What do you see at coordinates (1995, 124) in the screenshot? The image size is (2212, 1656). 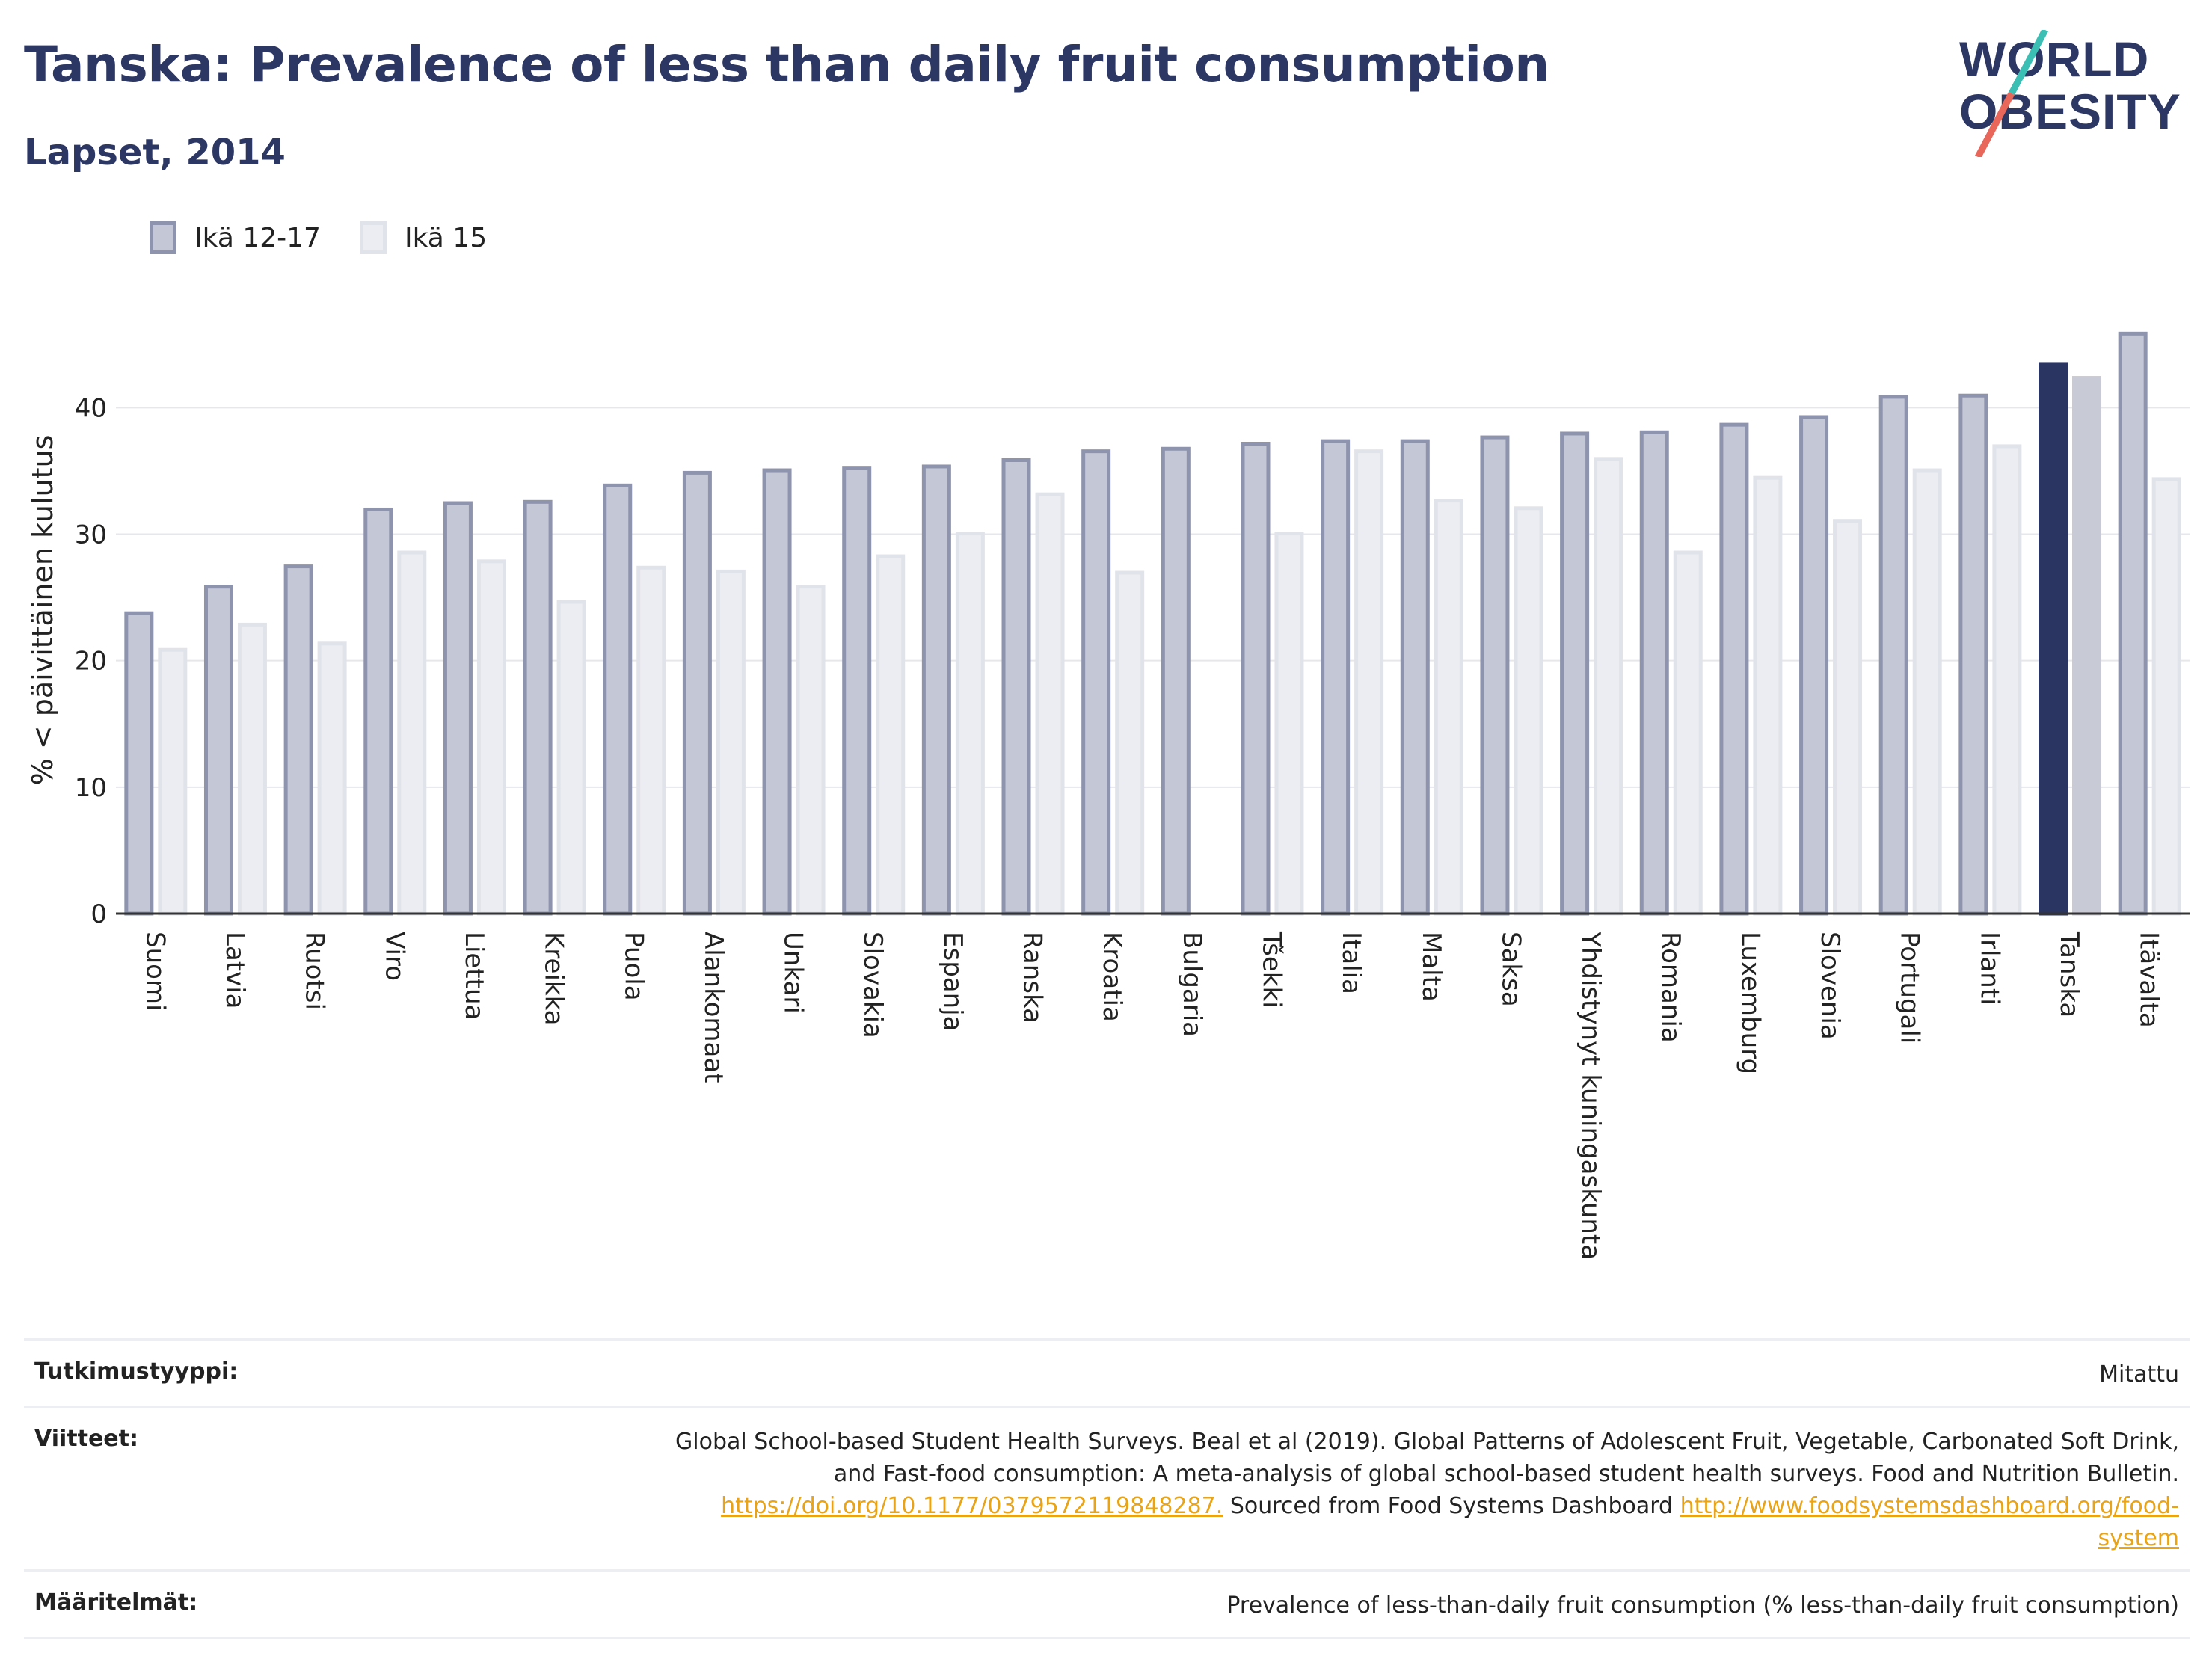 I see `logo-slash-red` at bounding box center [1995, 124].